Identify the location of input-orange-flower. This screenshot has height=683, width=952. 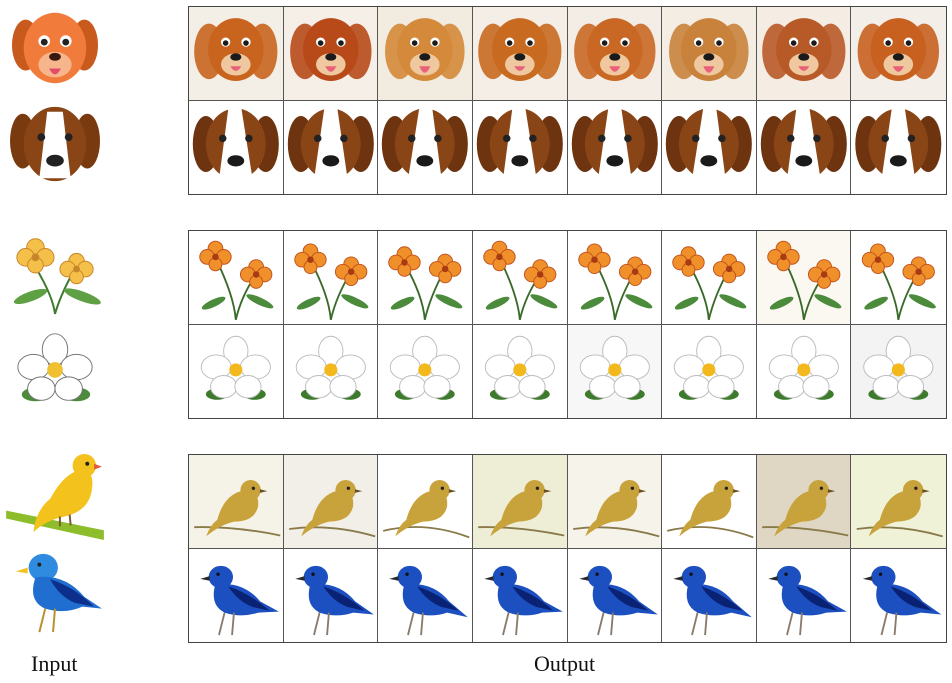
(55, 272).